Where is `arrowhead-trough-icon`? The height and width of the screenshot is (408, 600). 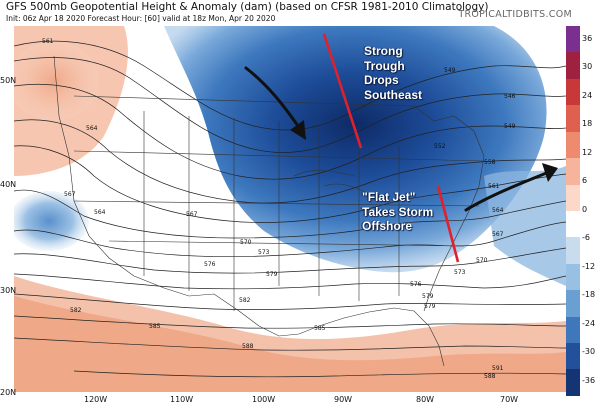 arrowhead-trough-icon is located at coordinates (298, 130).